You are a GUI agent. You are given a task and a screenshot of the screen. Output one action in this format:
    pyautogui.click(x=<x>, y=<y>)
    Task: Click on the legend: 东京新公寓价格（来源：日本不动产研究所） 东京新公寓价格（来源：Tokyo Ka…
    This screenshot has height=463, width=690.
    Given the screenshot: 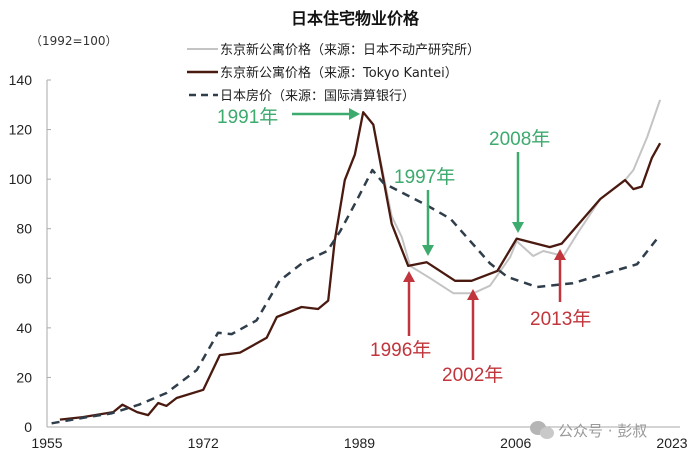 What is the action you would take?
    pyautogui.click(x=333, y=73)
    